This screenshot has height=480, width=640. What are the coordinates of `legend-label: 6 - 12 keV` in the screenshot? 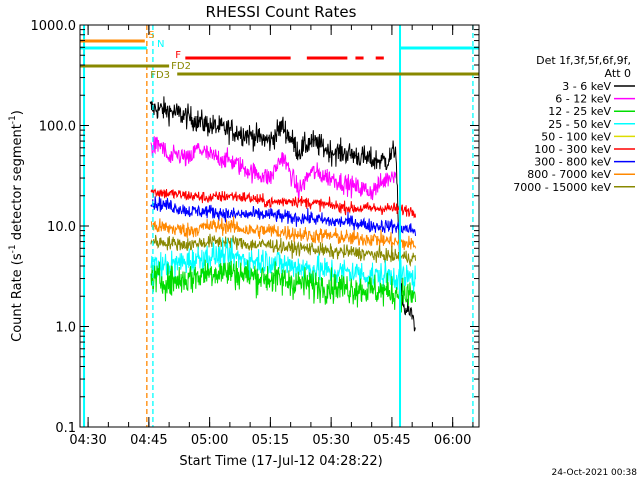 It's located at (583, 99).